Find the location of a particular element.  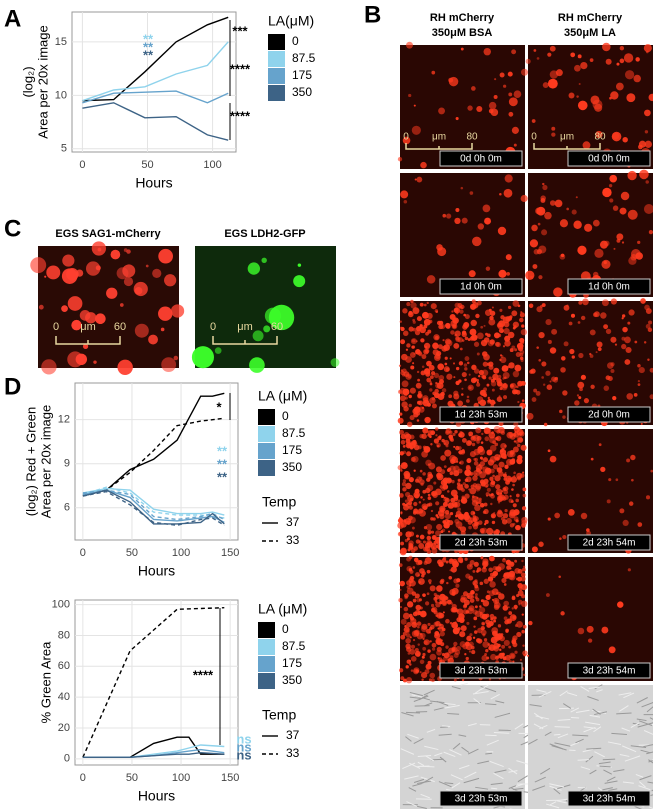

y-axis-label: Area per 20x image is located at coordinates (42, 81).